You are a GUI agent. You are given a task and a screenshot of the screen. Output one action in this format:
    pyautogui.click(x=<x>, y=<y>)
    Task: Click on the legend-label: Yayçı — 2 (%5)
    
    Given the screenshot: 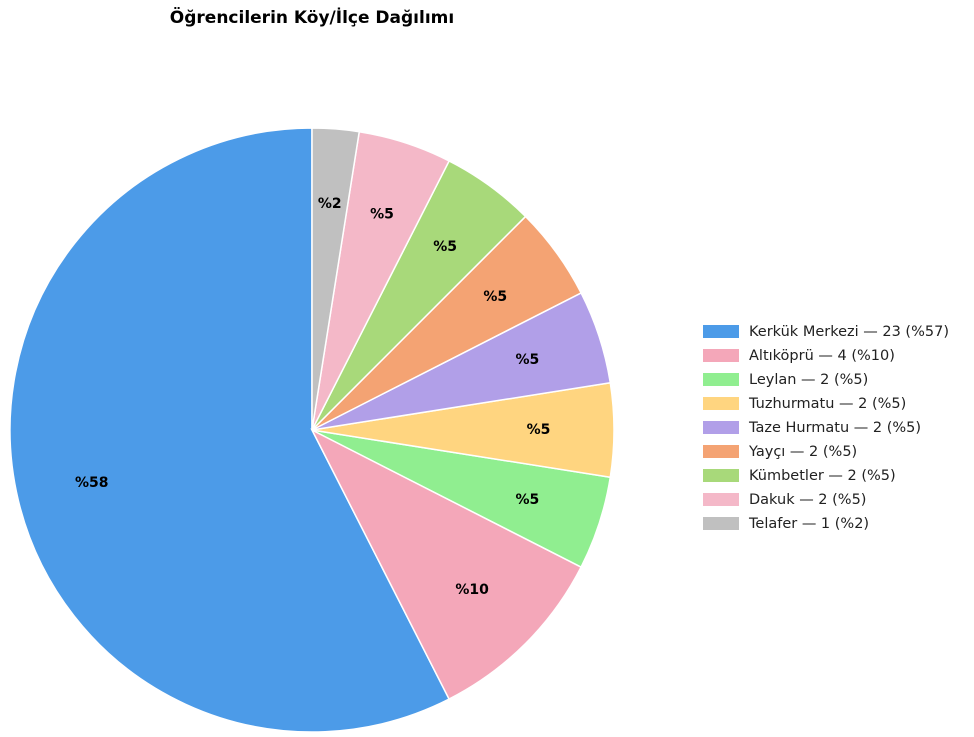 What is the action you would take?
    pyautogui.click(x=802, y=452)
    